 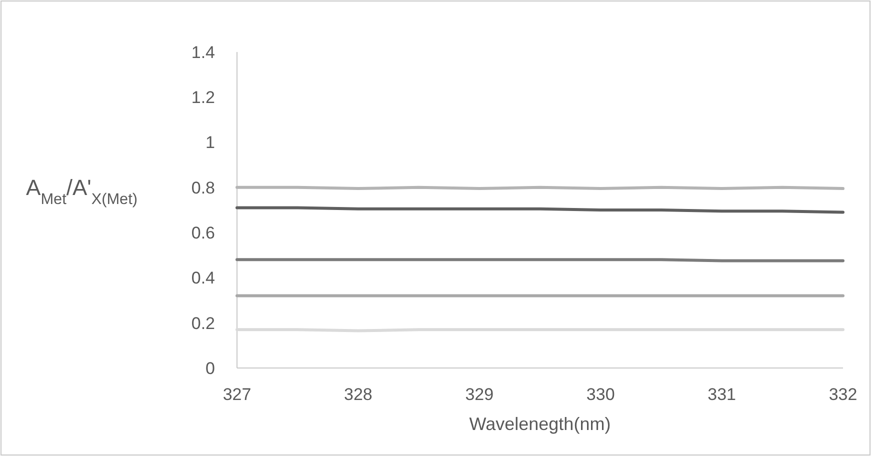 What do you see at coordinates (203, 278) in the screenshot?
I see `y-tick-label: 0.4` at bounding box center [203, 278].